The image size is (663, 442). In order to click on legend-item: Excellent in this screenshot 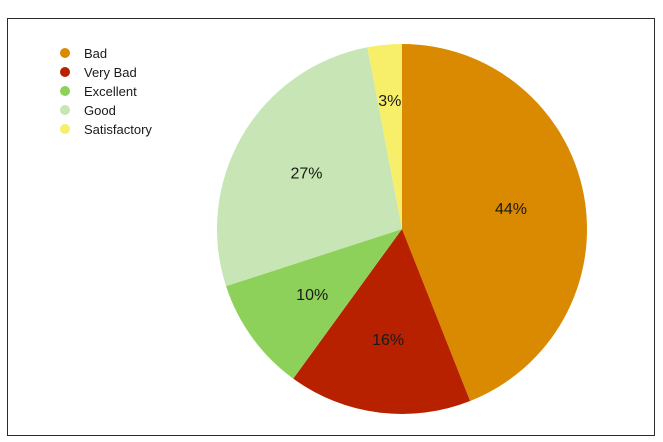, I will do `click(106, 91)`.